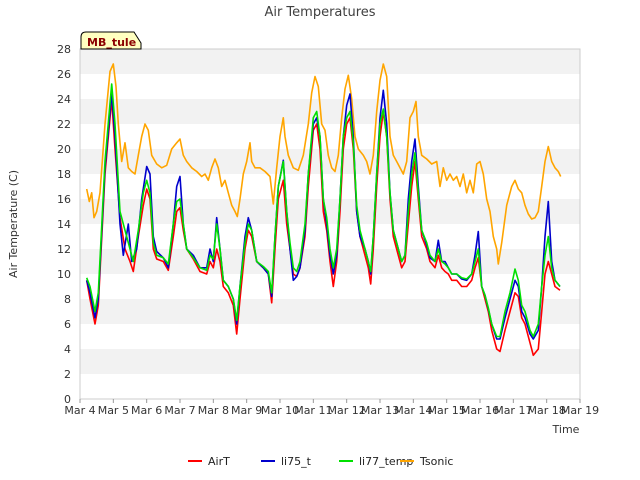 This screenshot has width=640, height=480. Describe the element at coordinates (64, 99) in the screenshot. I see `y-tick-label: 24` at that location.